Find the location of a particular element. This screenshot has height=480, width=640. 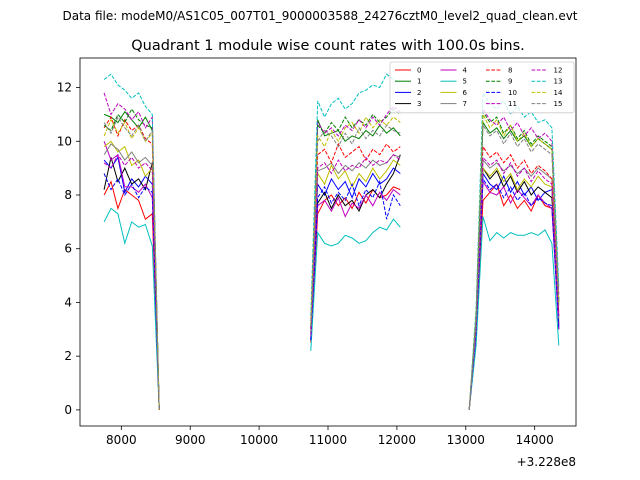

legend-label-0: 0 is located at coordinates (419, 71).